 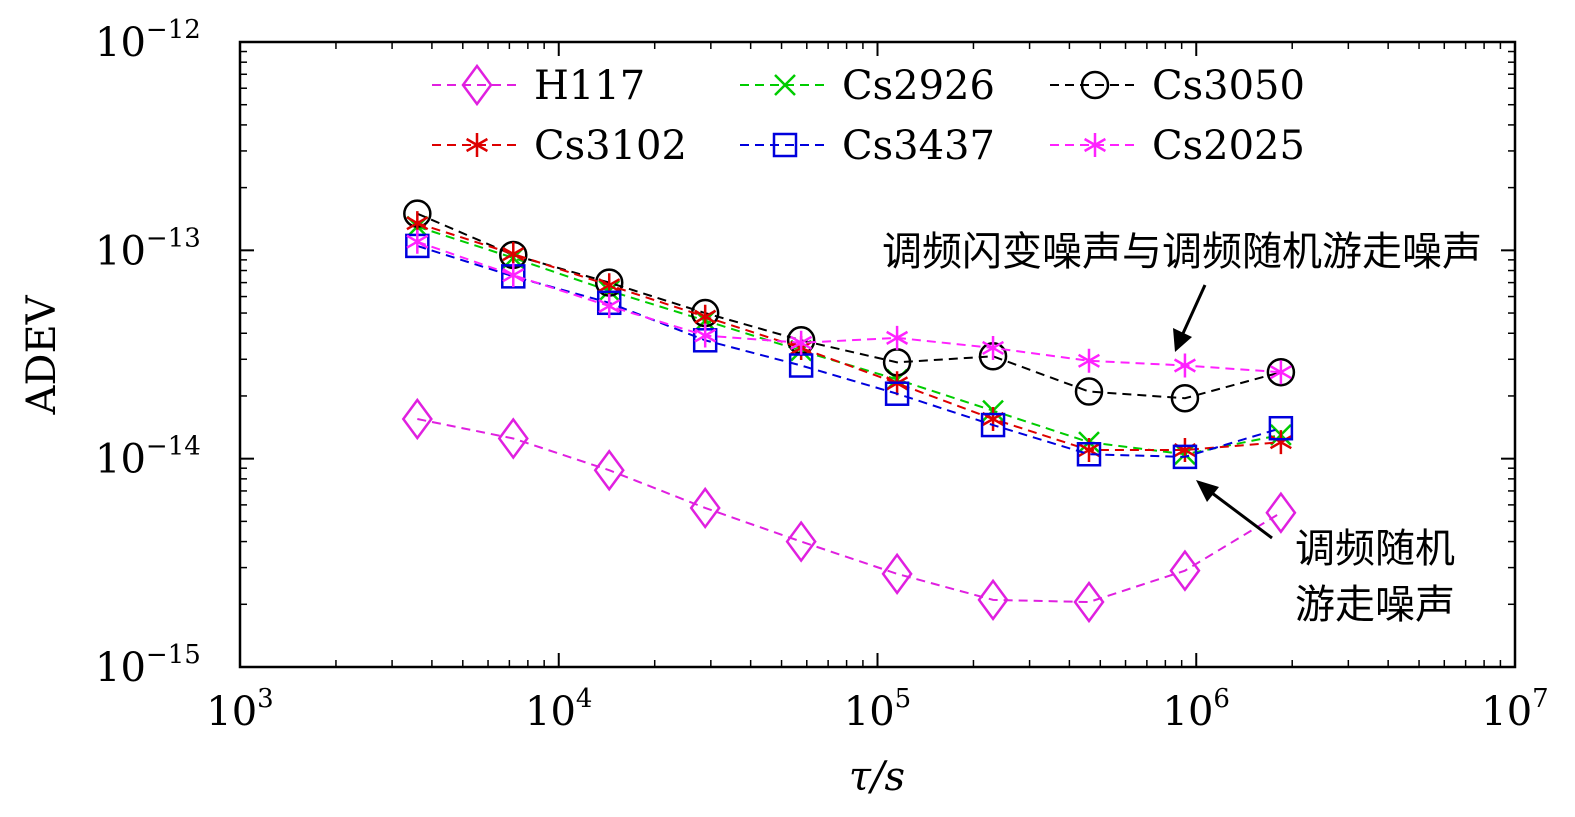 What do you see at coordinates (785, 85) in the screenshot?
I see `legend-marker-cs2926` at bounding box center [785, 85].